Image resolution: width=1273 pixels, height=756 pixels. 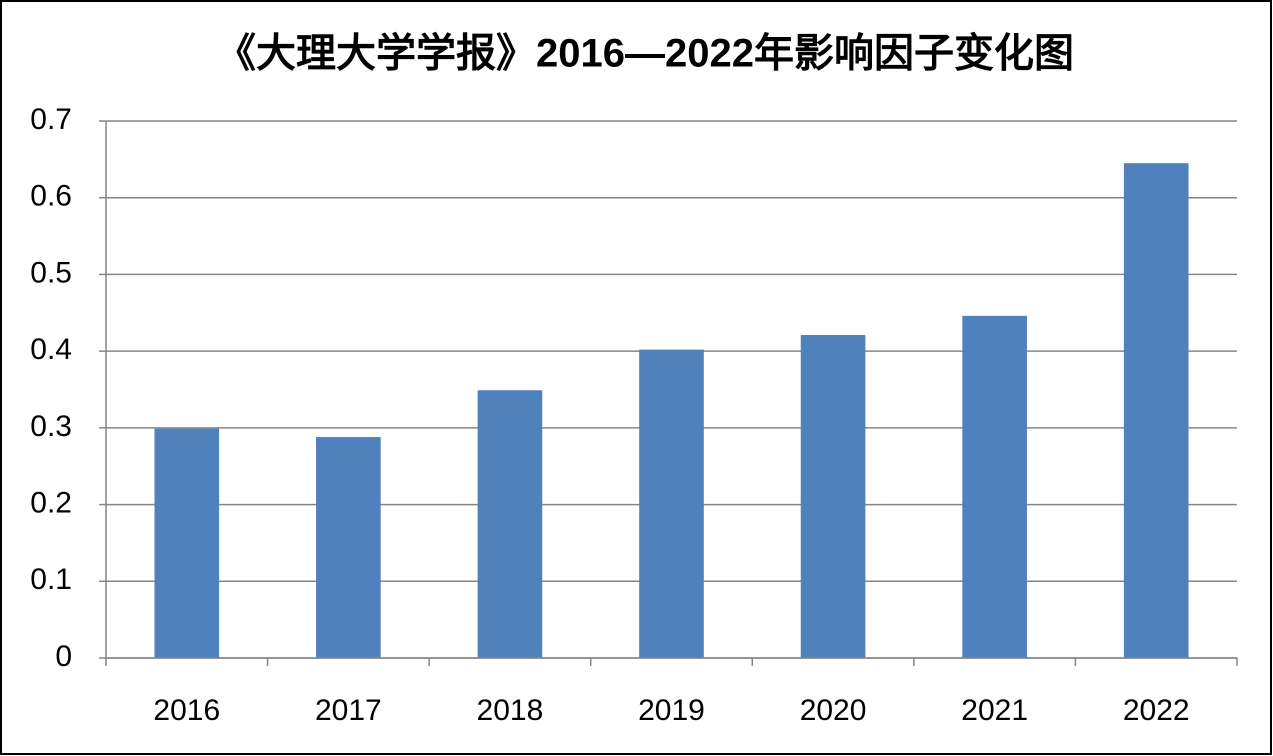 What do you see at coordinates (348, 710) in the screenshot?
I see `x-tick-label: 2017` at bounding box center [348, 710].